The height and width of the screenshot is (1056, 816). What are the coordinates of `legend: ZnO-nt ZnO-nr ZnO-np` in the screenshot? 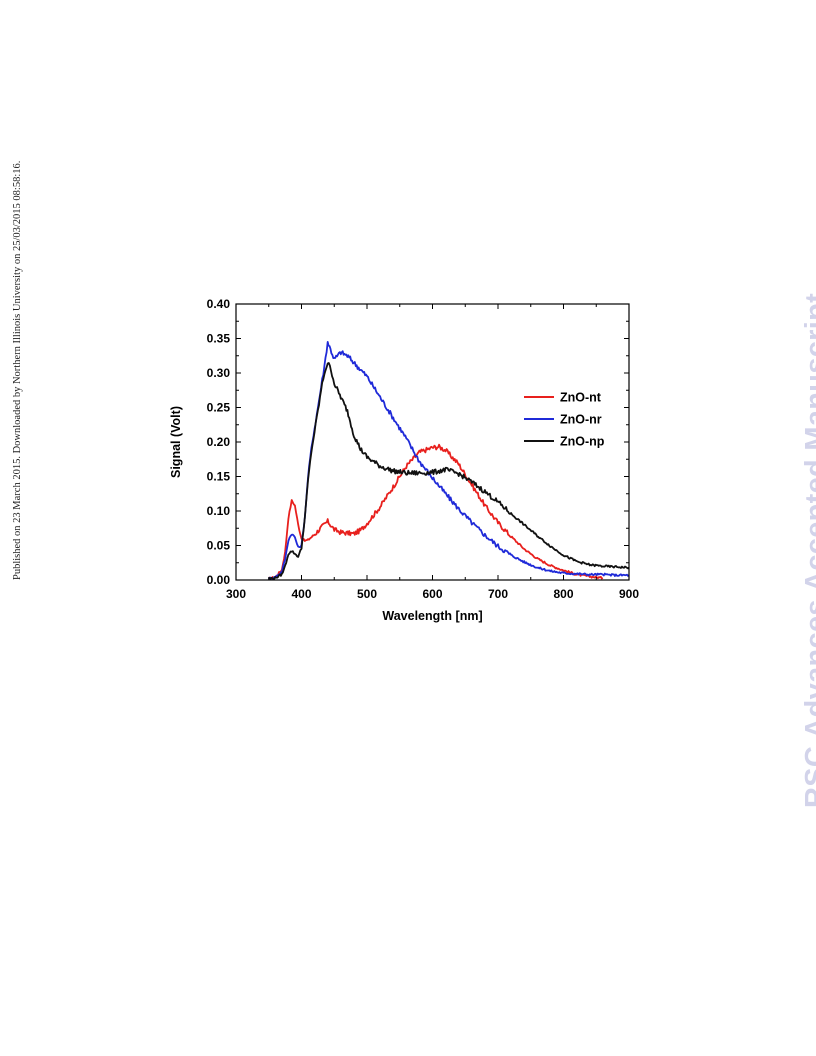 It's located at (564, 420).